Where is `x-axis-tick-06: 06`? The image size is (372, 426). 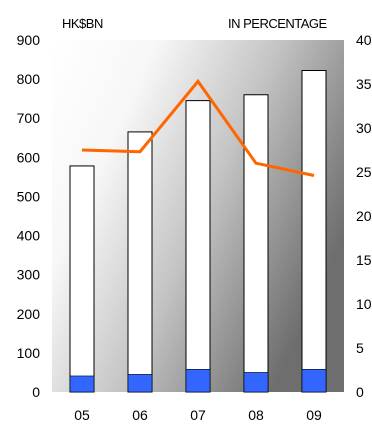
x-axis-tick-06: 06 is located at coordinates (140, 415).